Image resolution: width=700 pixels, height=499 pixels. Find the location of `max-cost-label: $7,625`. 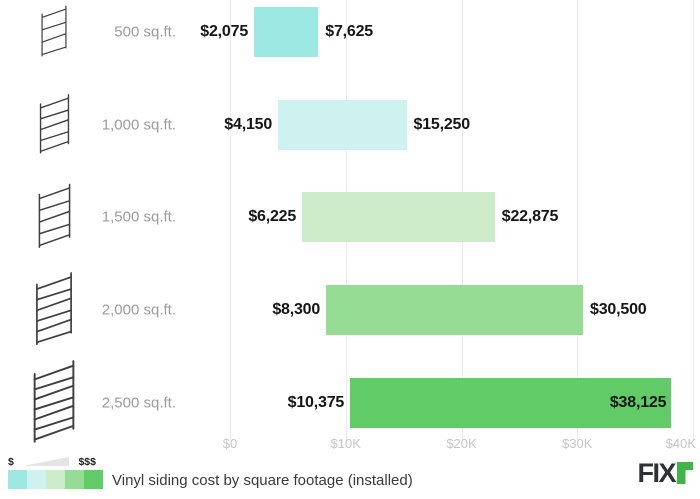

max-cost-label: $7,625 is located at coordinates (349, 31).